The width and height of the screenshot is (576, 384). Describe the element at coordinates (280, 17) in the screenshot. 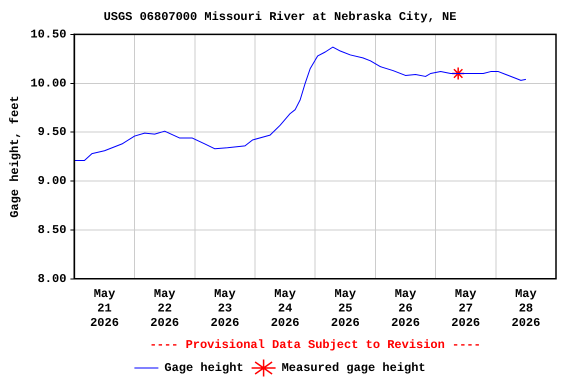

I see `chart-title: USGS 06807000 Missouri River at Nebraska City, NE` at that location.